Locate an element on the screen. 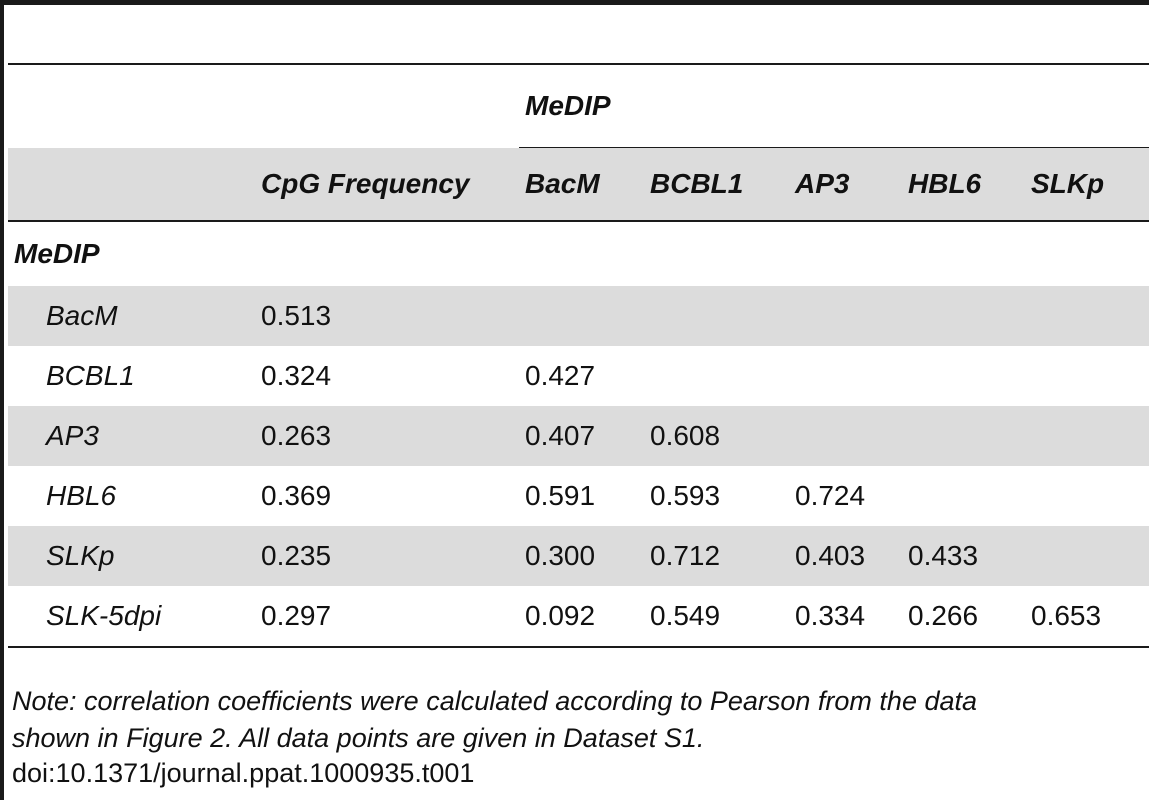 This screenshot has height=800, width=1149. row-label: AP3 is located at coordinates (131, 436).